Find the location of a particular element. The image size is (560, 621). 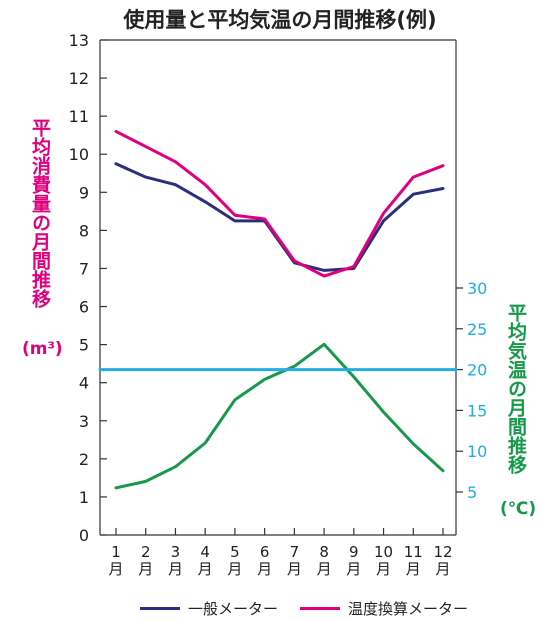

y-tick-label: 10 is located at coordinates (79, 154).